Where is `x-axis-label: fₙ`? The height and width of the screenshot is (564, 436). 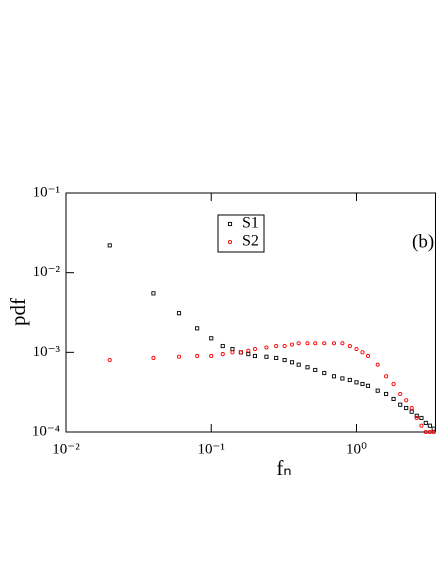 x-axis-label: fₙ is located at coordinates (283, 468).